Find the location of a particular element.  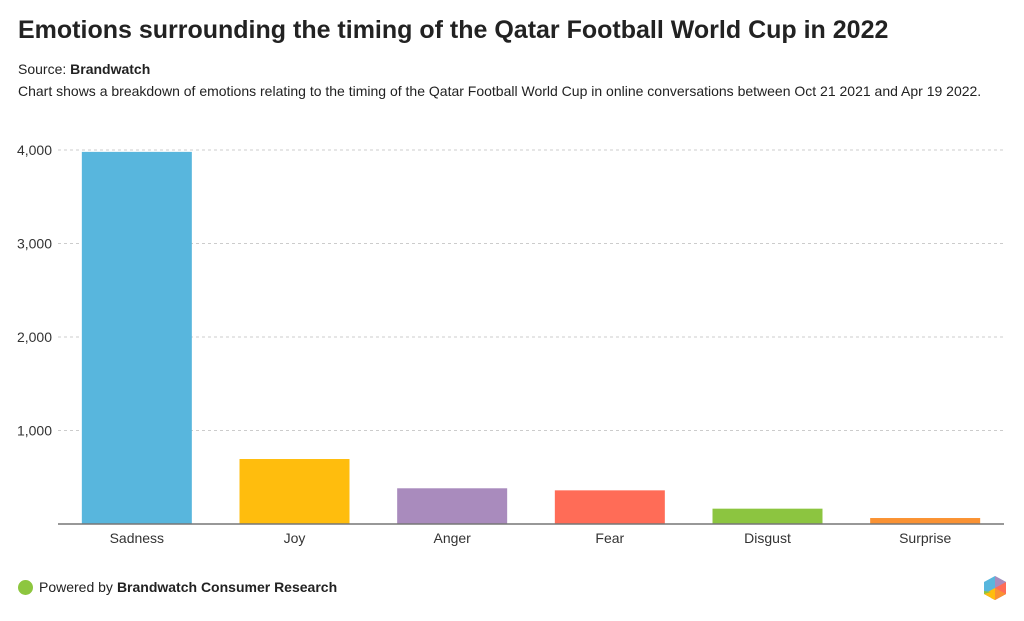

bar-disgust is located at coordinates (767, 516).